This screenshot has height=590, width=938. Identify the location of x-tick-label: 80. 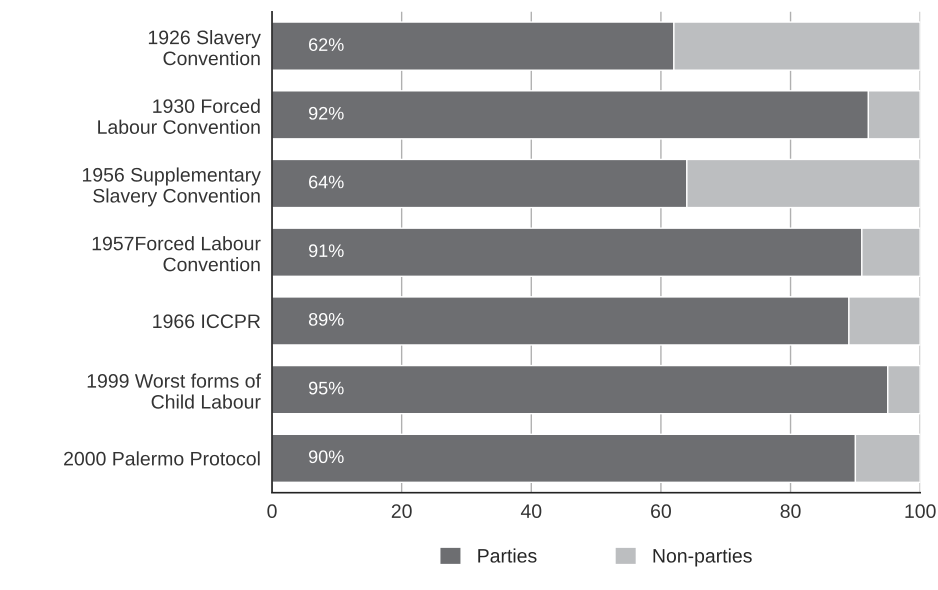
(790, 511).